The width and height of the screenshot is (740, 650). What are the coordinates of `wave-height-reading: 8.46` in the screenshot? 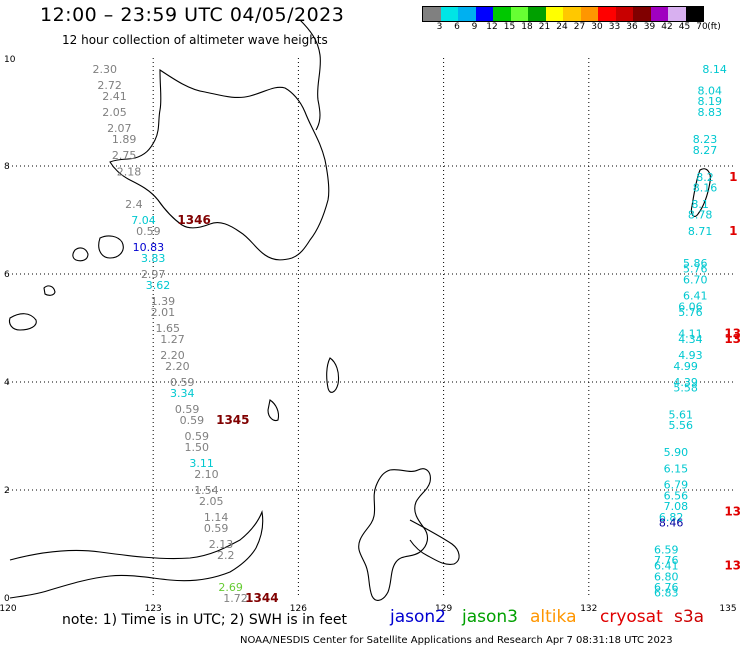 It's located at (671, 522).